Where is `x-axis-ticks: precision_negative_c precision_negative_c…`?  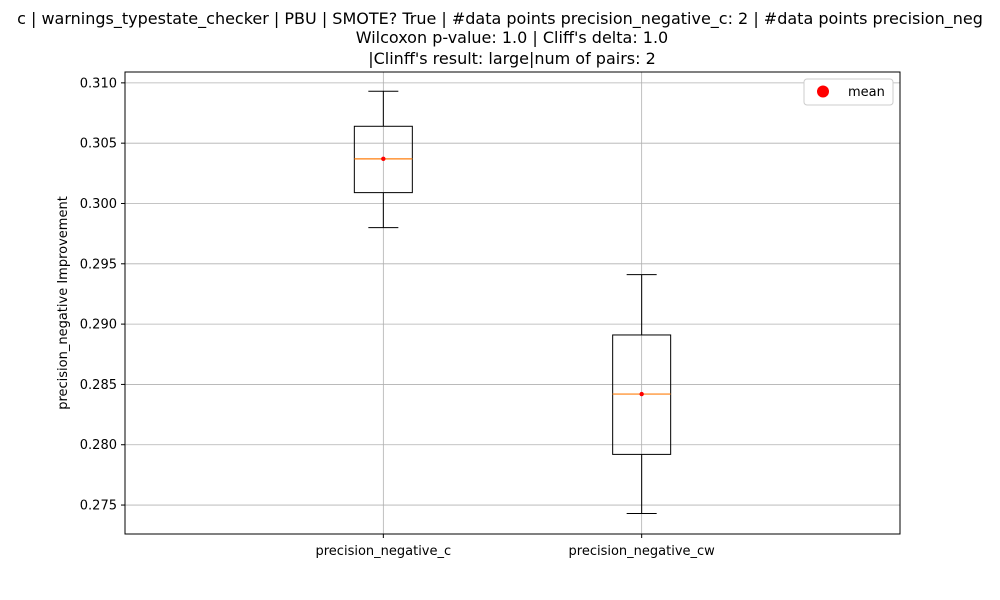
x-axis-ticks: precision_negative_c precision_negative_c… is located at coordinates (516, 546).